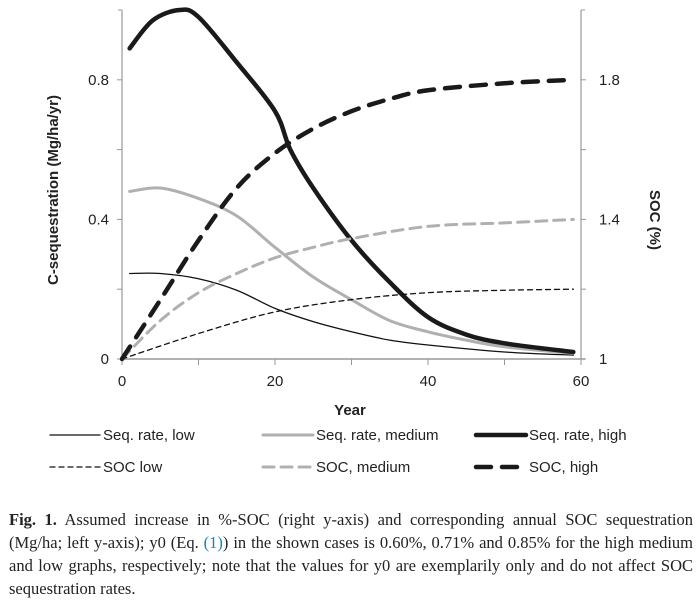  What do you see at coordinates (603, 359) in the screenshot?
I see `y-right-tick-label: 1` at bounding box center [603, 359].